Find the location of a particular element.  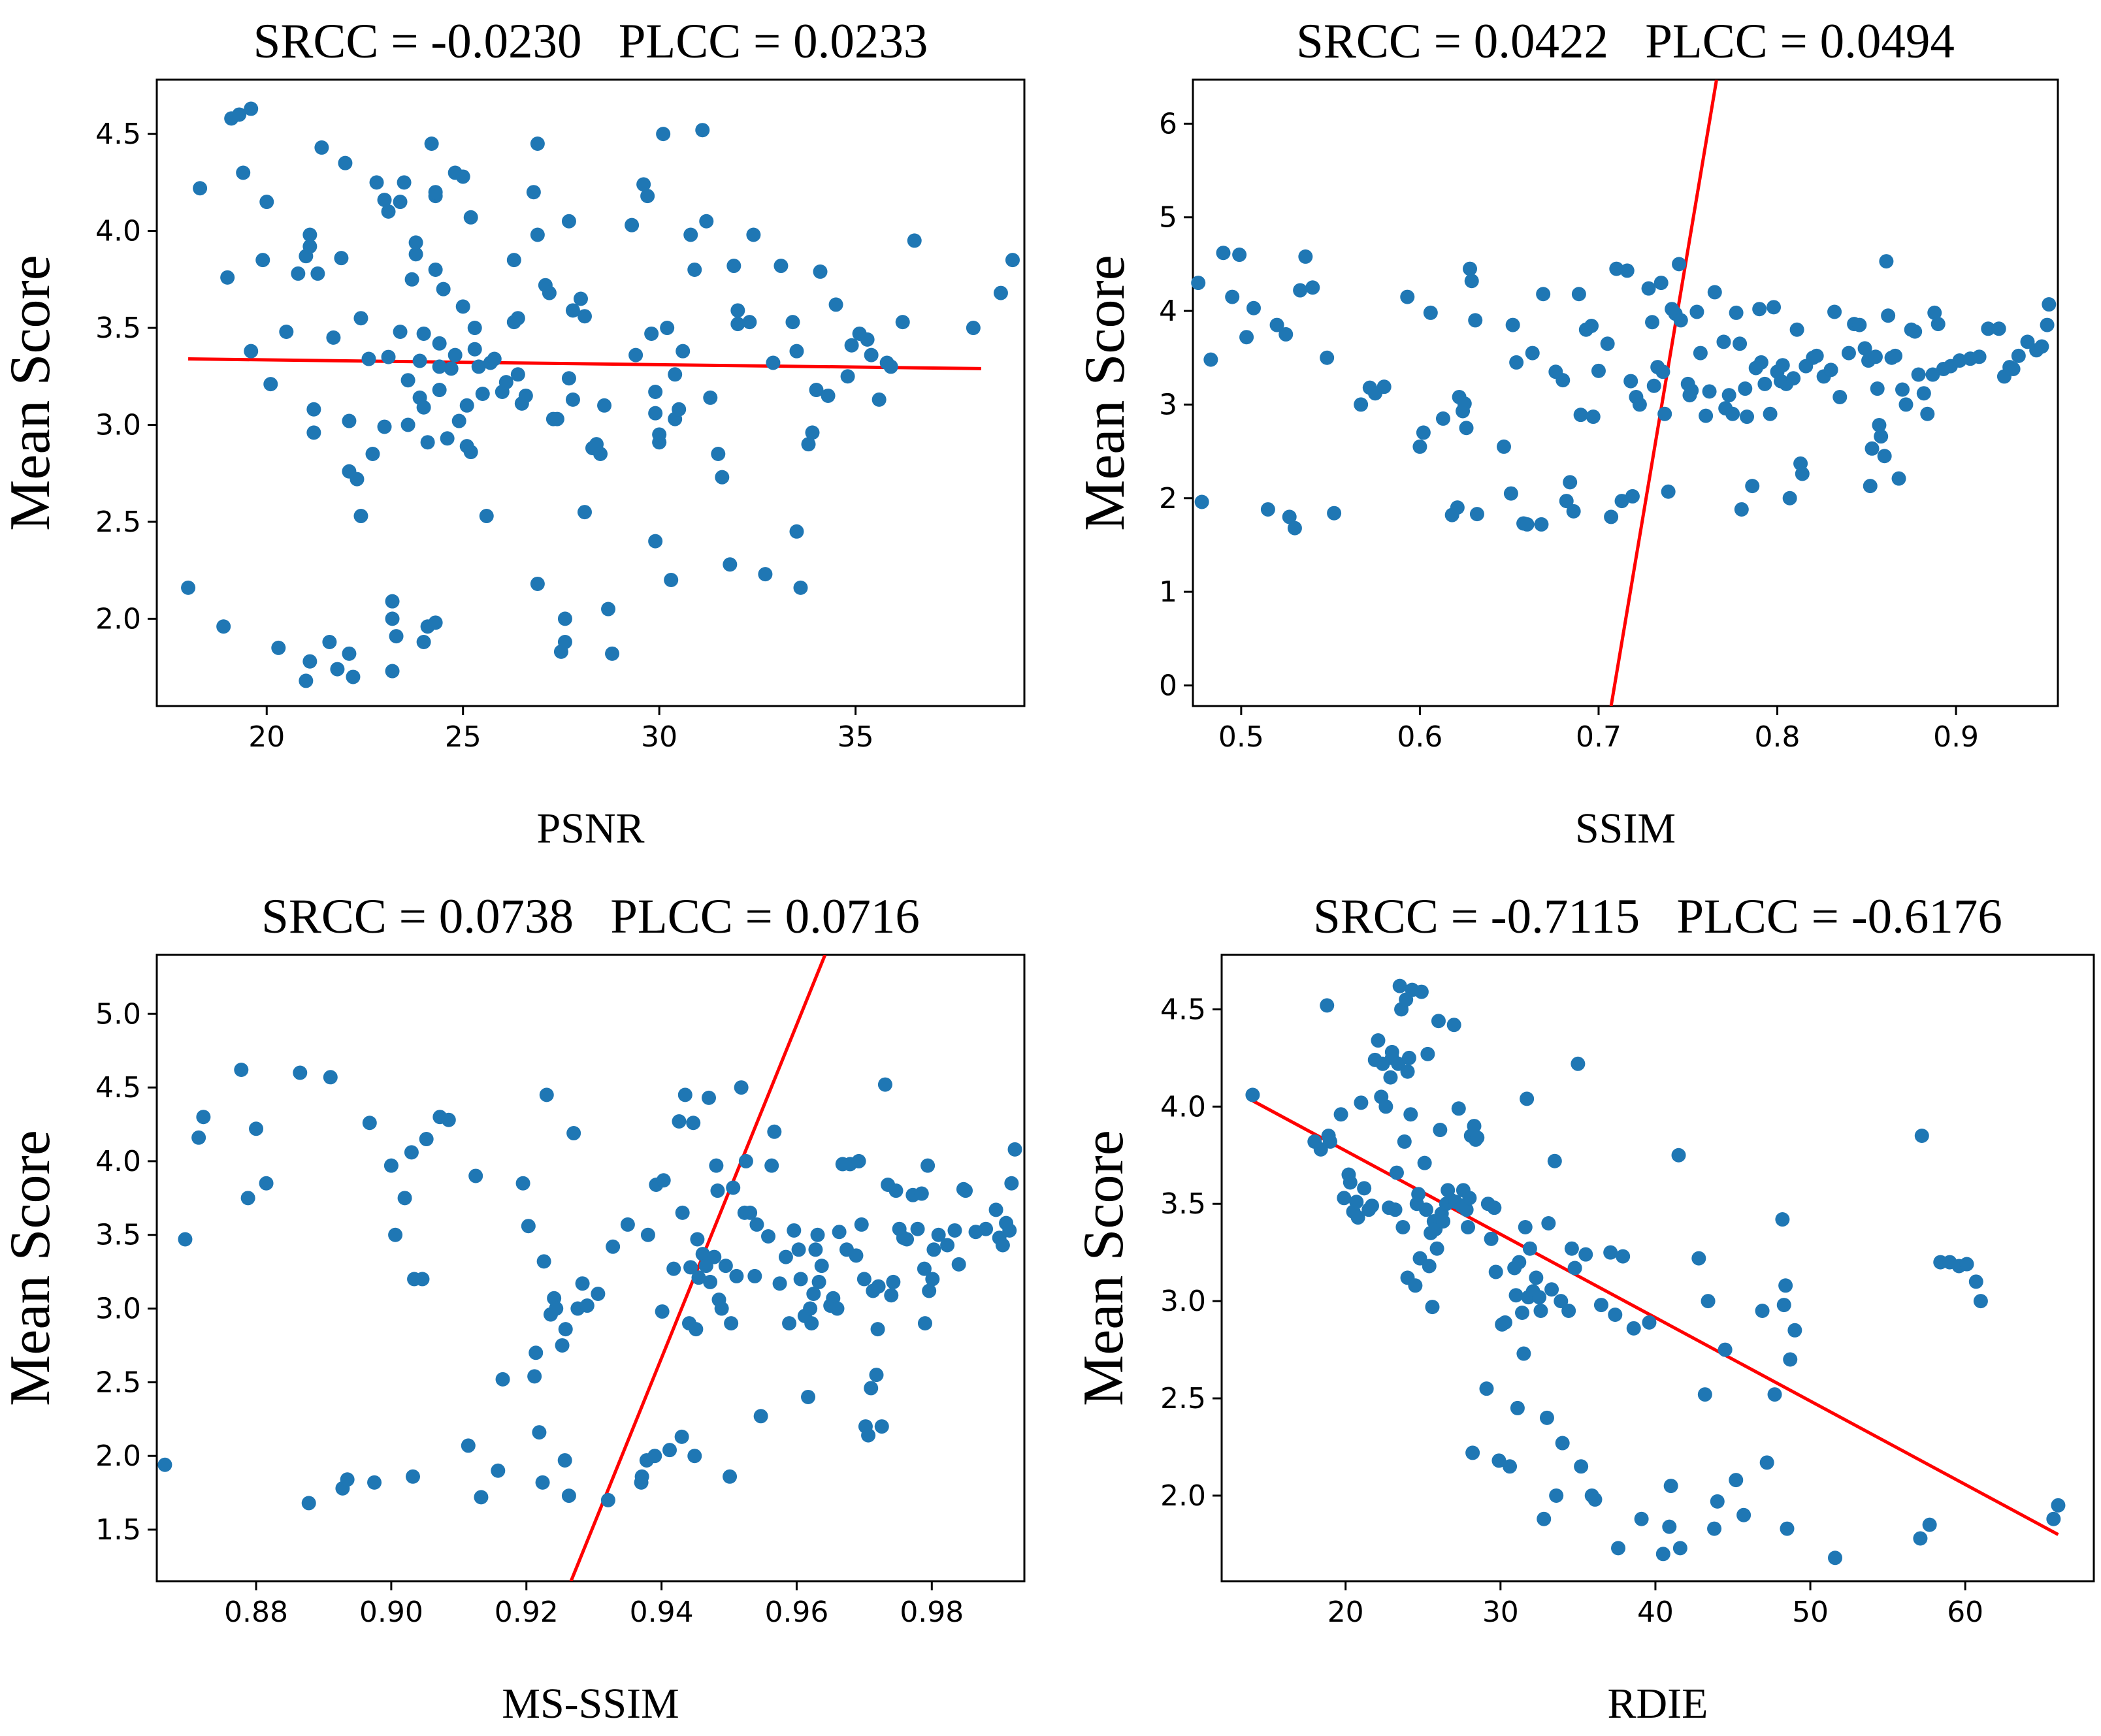

y-tick-label: 2.0 is located at coordinates (1183, 1496).